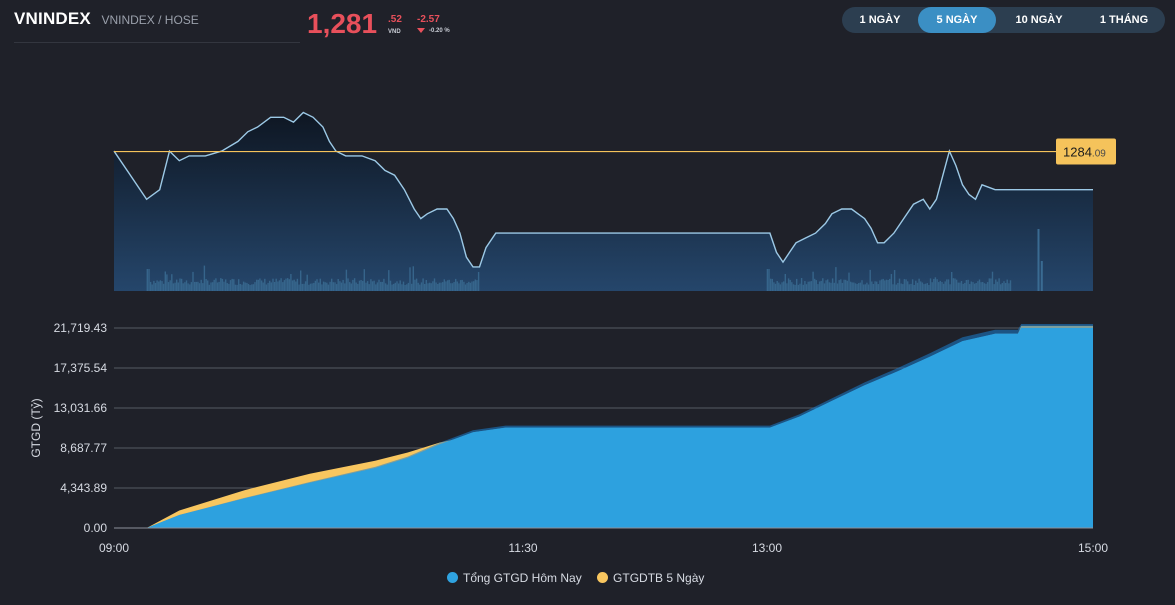 Image resolution: width=1175 pixels, height=605 pixels. I want to click on y-tick-label: 17,375.54, so click(81, 368).